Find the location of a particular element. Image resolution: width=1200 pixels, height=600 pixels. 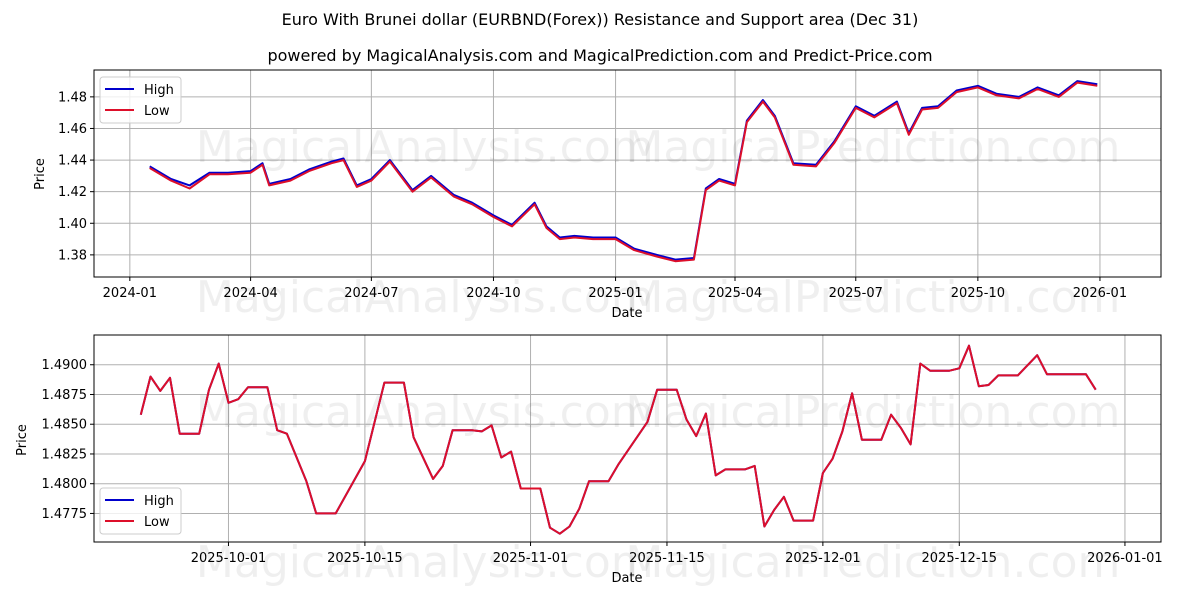

x-tick-label: 2024-07 is located at coordinates (371, 293).